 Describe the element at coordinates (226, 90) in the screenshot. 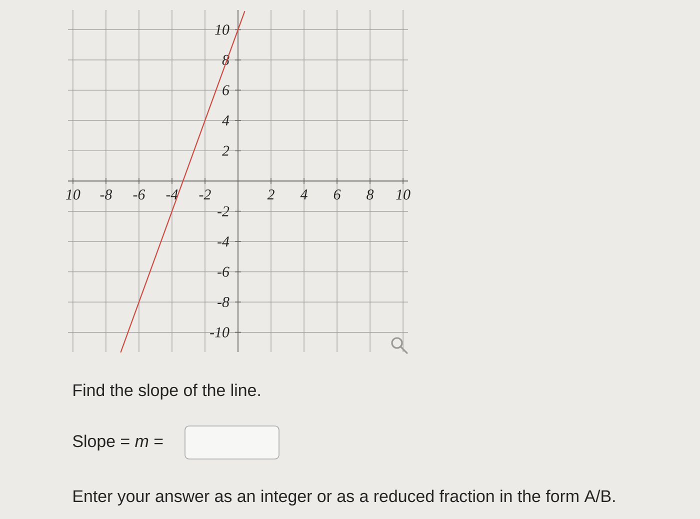

I see `y-tick-label: 6` at that location.